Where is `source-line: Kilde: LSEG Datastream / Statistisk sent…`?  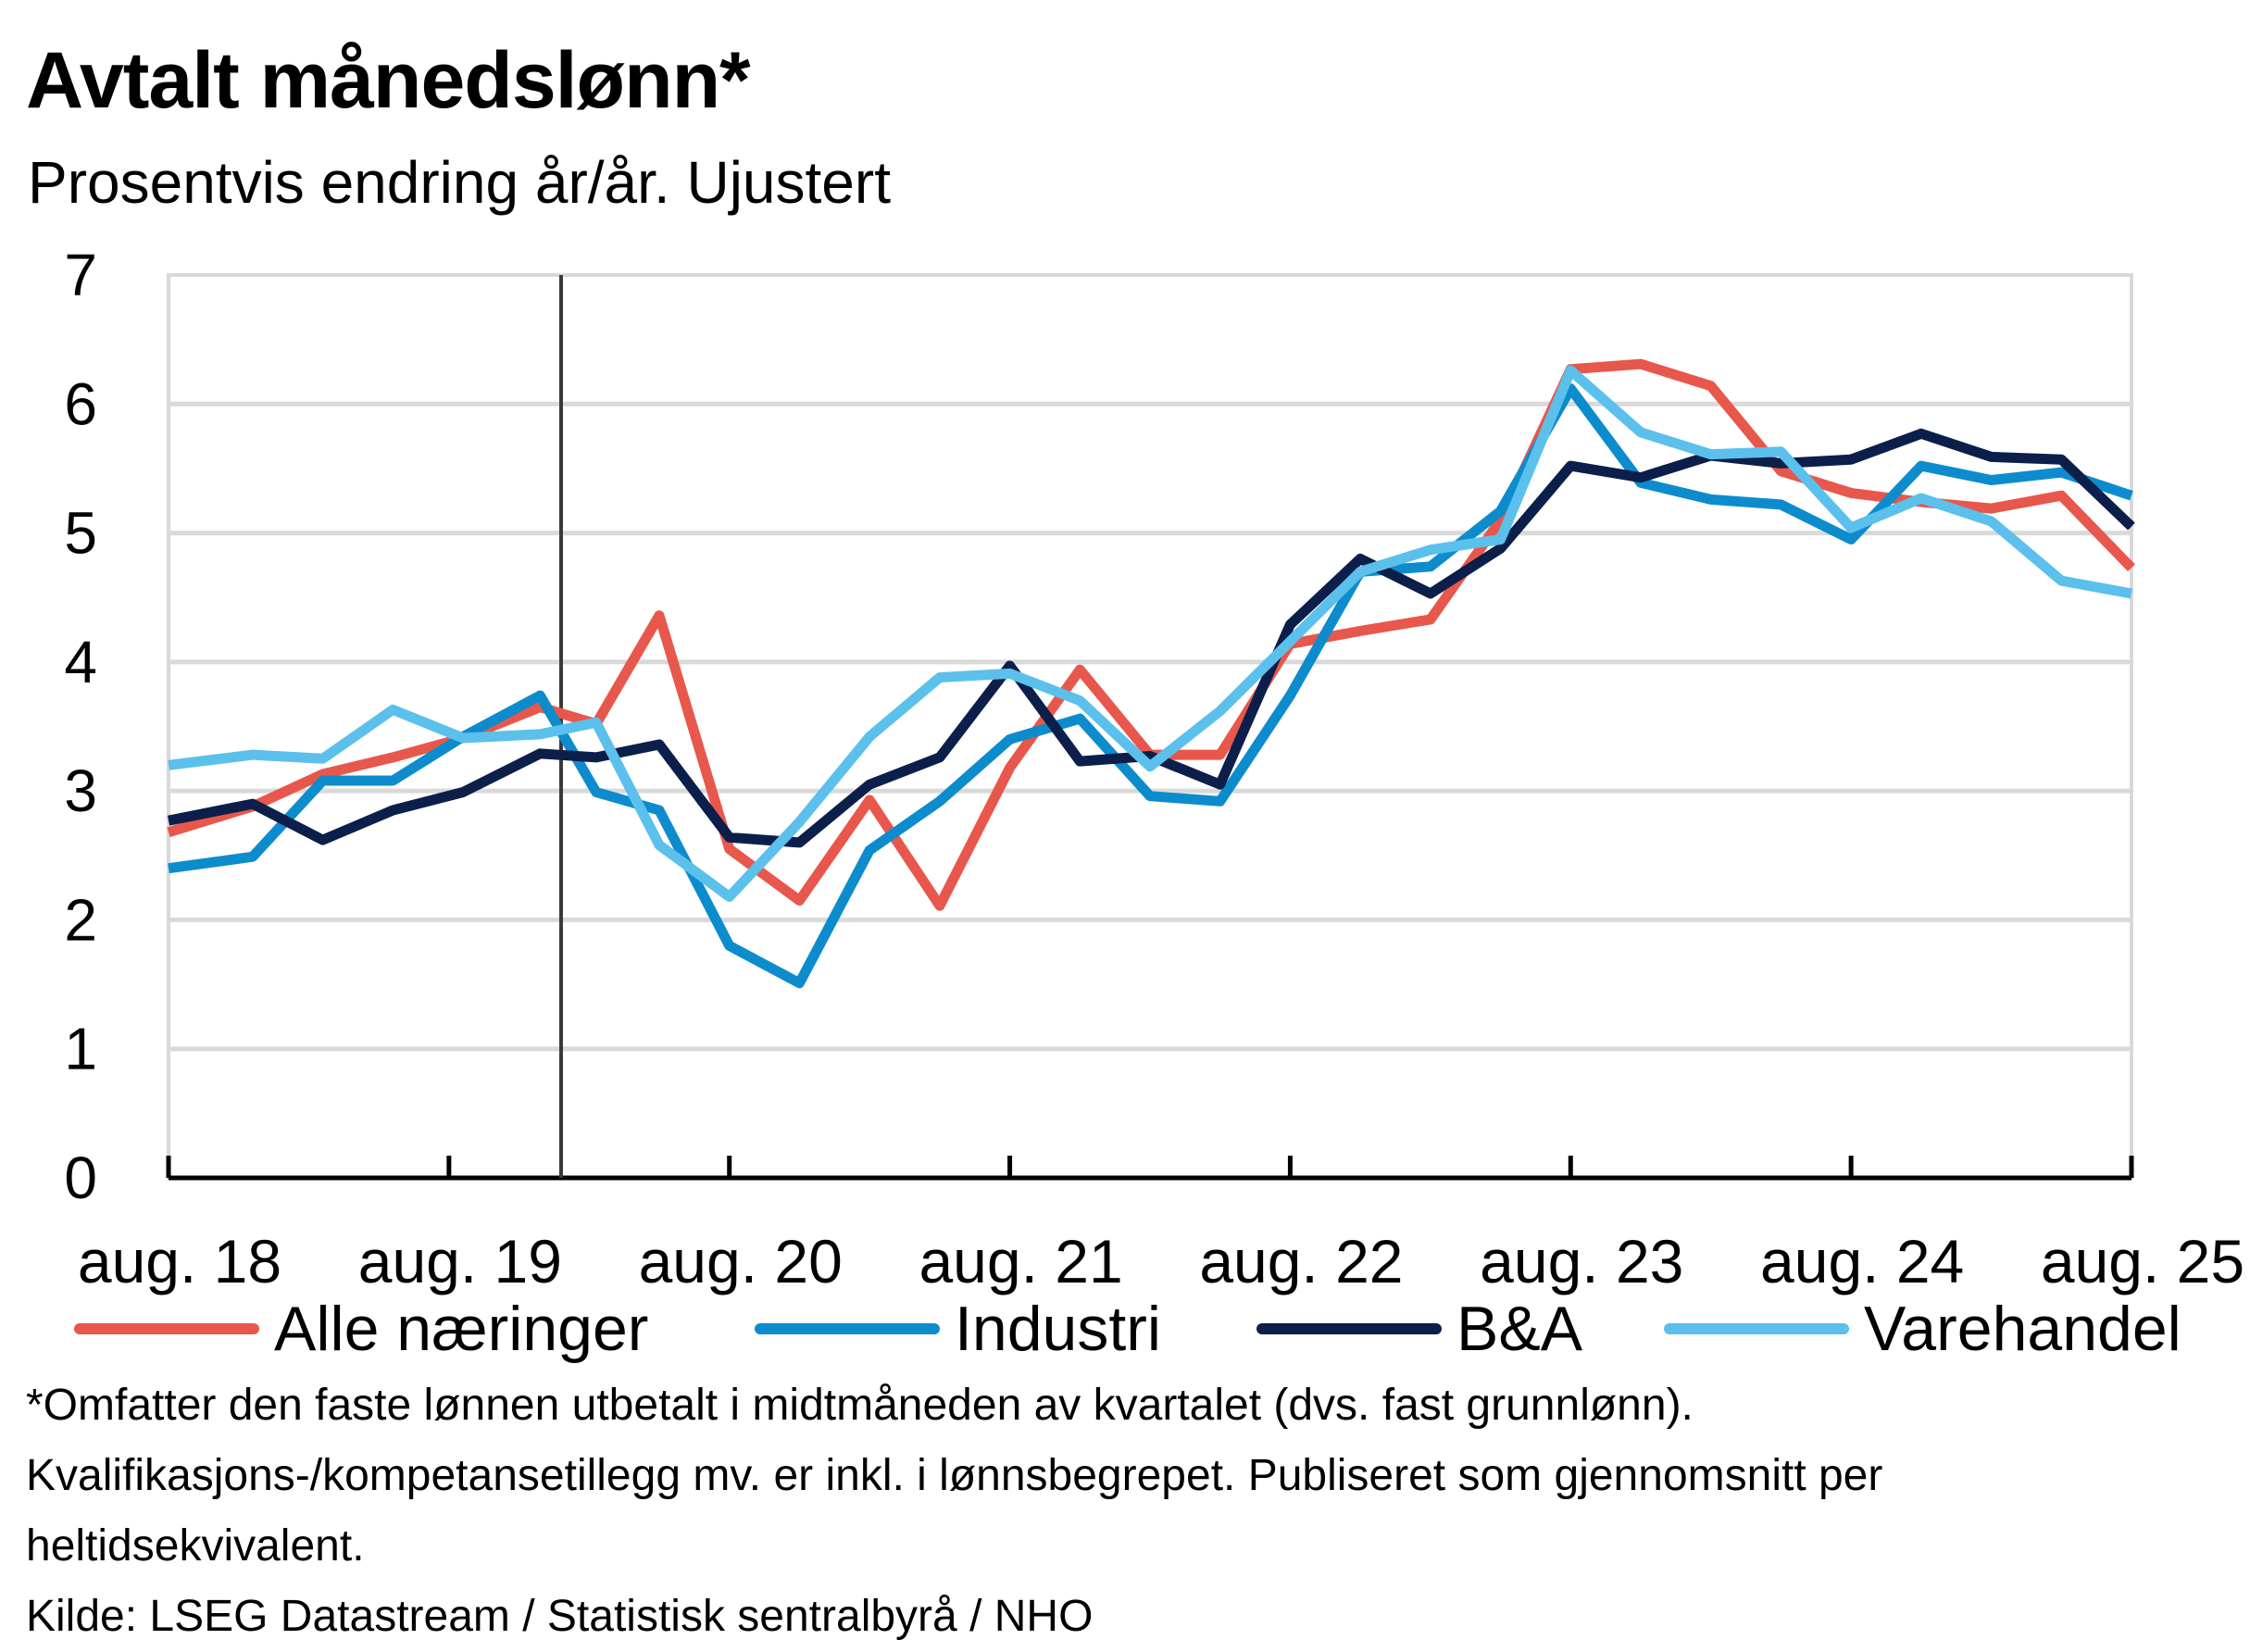 source-line: Kilde: LSEG Datastream / Statistisk sent… is located at coordinates (560, 1616).